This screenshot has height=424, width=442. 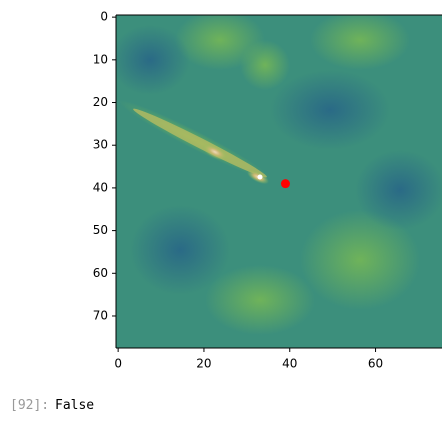 What do you see at coordinates (203, 364) in the screenshot?
I see `x-tick-label: 20` at bounding box center [203, 364].